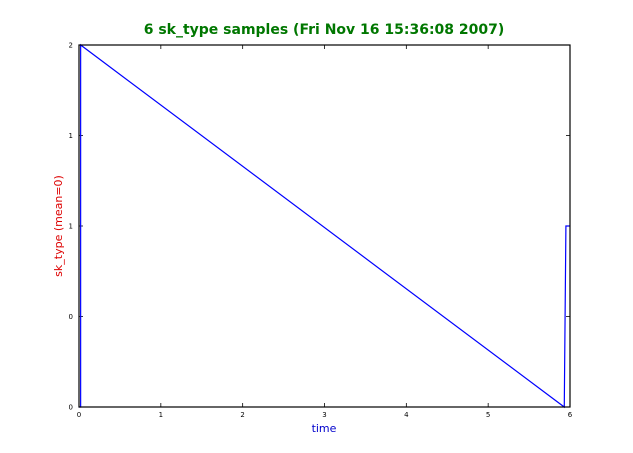 This screenshot has height=453, width=633. Describe the element at coordinates (406, 415) in the screenshot. I see `x-tick-label: 4` at that location.